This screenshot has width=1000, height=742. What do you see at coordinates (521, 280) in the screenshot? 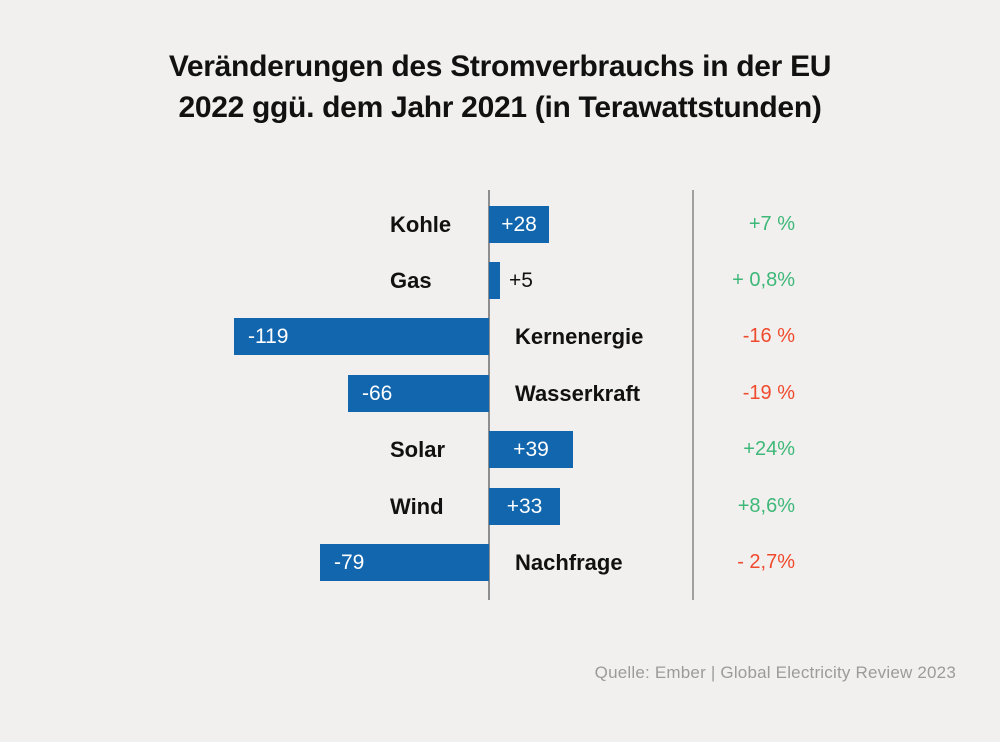
I see `bar-value-label: +5` at bounding box center [521, 280].